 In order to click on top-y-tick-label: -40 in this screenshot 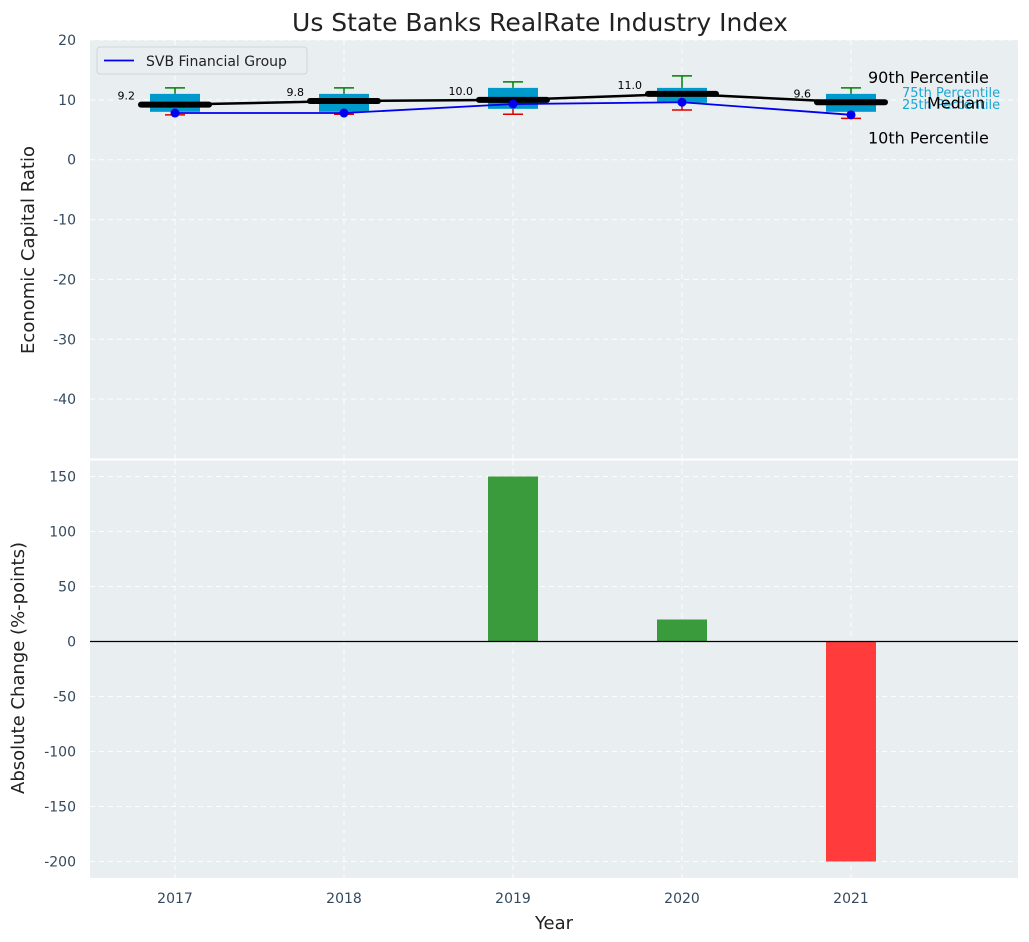, I will do `click(64, 400)`.